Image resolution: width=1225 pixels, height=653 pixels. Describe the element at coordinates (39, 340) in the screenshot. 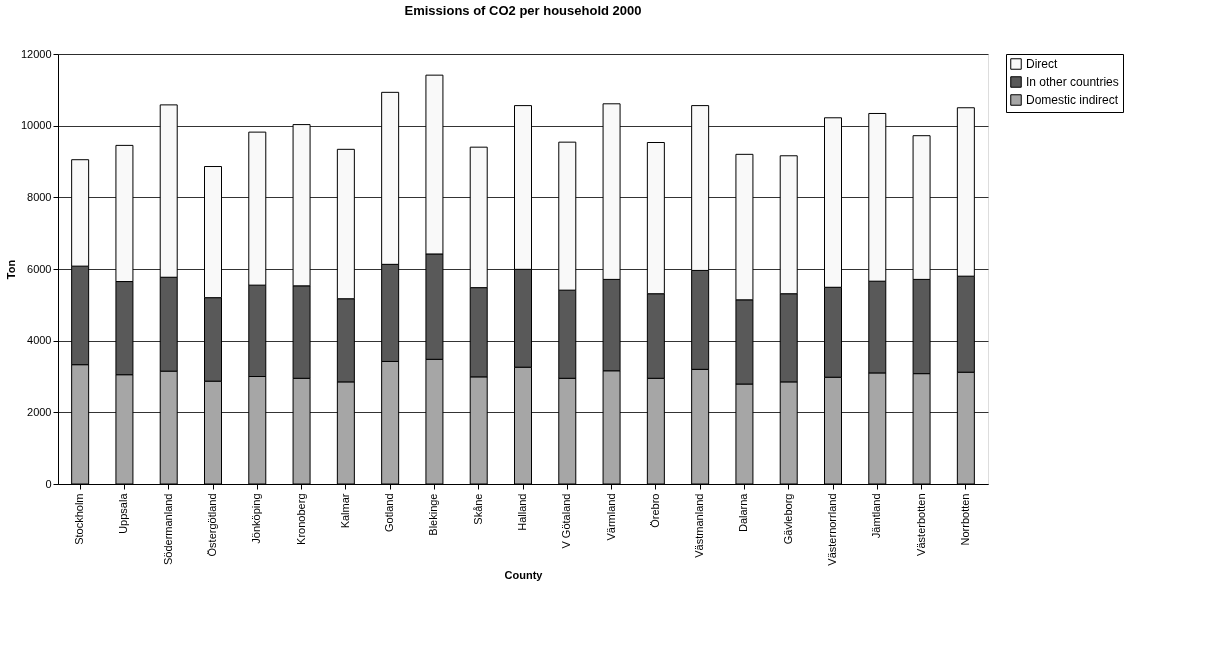

I see `y-tick-label: 4000` at that location.